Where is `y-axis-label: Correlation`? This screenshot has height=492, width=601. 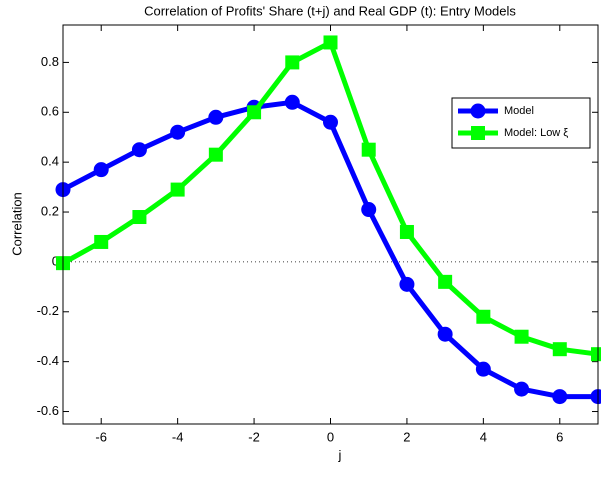
y-axis-label: Correlation is located at coordinates (16, 224).